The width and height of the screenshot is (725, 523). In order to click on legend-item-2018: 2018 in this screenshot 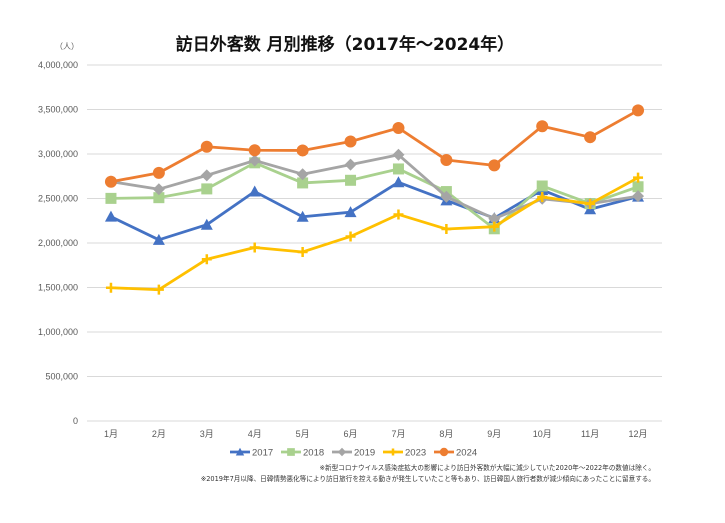, I will do `click(302, 453)`.